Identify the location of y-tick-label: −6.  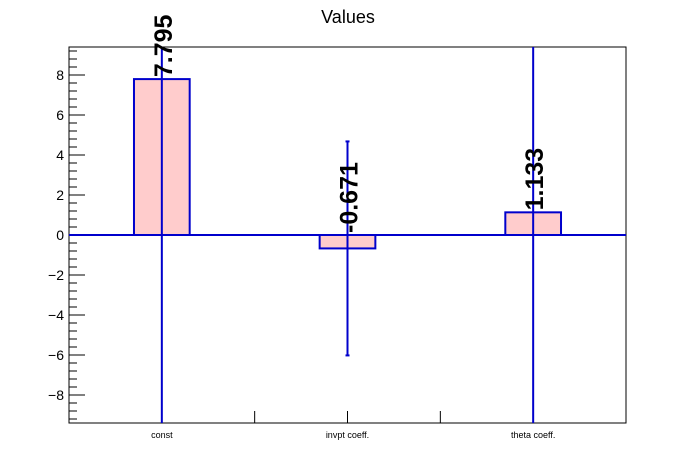
(56, 355).